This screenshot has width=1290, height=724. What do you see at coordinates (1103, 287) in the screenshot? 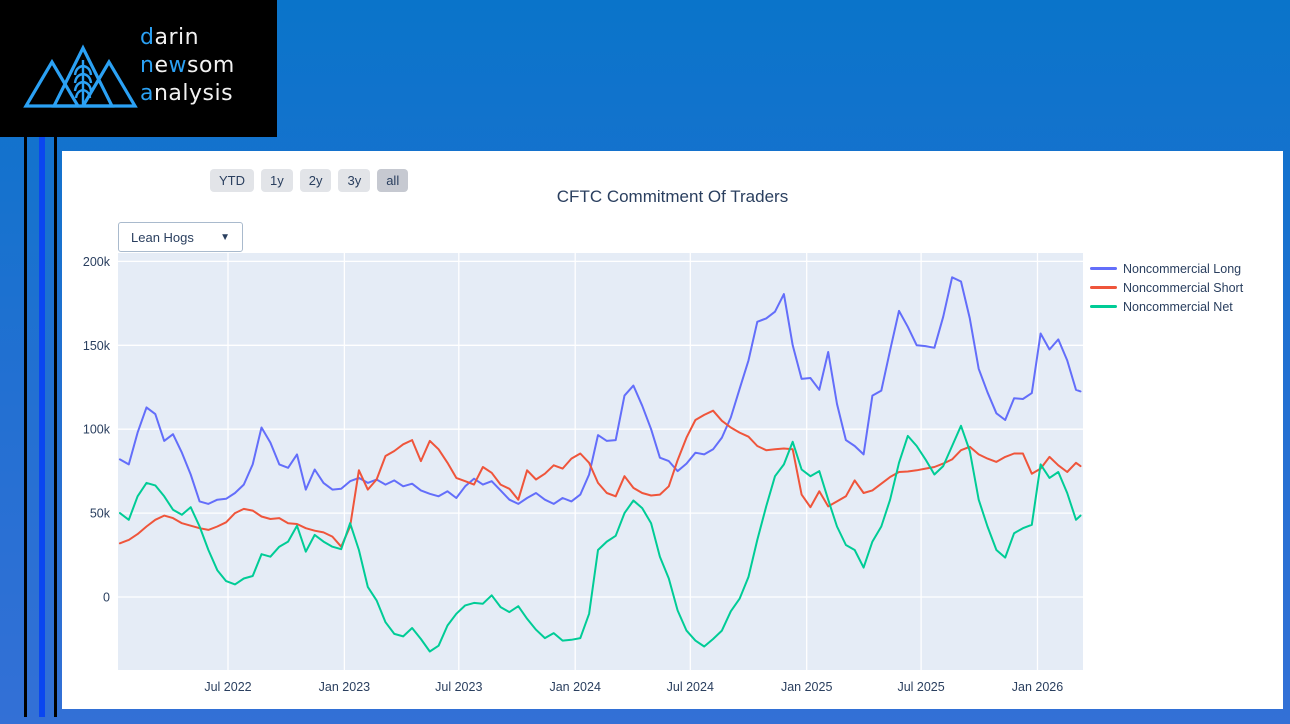
I see `short-line-swatch-icon` at bounding box center [1103, 287].